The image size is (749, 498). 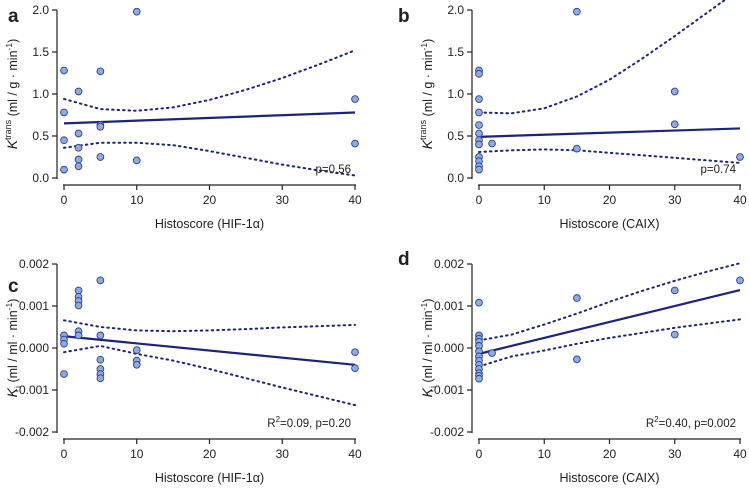 I want to click on panel-letter: c, so click(x=13, y=286).